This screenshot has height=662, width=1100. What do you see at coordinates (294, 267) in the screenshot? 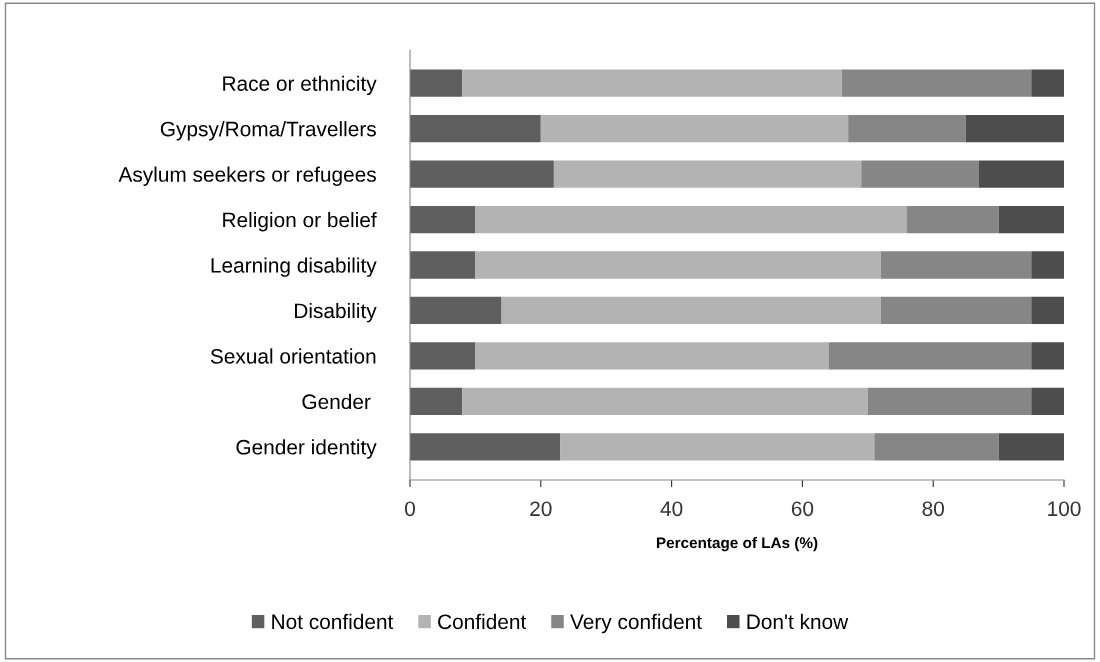
I see `y-tick-label: Learning disability` at bounding box center [294, 267].